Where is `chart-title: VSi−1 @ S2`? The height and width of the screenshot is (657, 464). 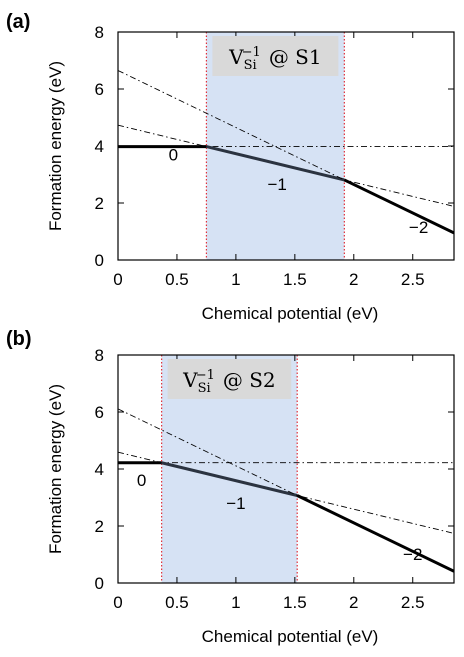 chart-title: VSi−1 @ S2 is located at coordinates (229, 382).